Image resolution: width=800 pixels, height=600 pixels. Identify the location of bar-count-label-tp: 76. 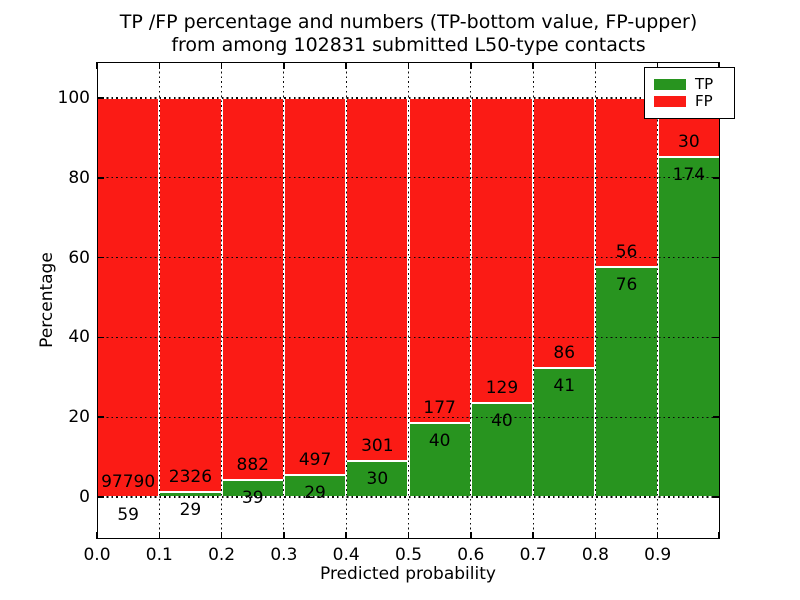
(626, 285).